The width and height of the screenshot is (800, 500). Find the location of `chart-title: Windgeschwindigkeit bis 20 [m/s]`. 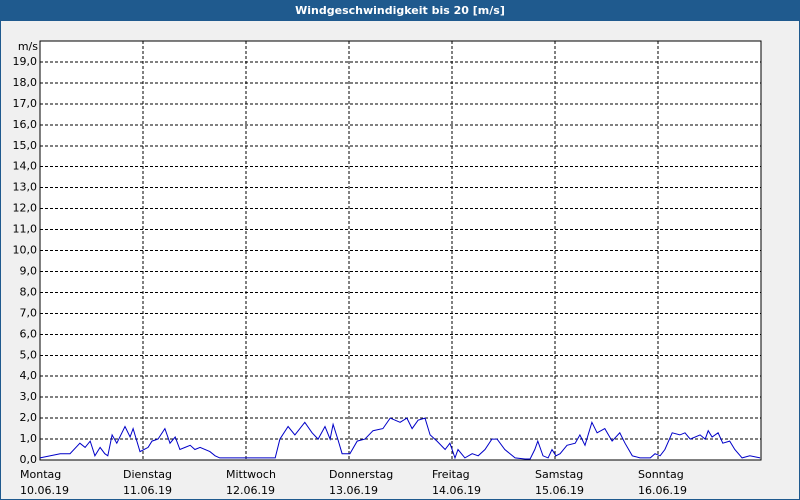

chart-title: Windgeschwindigkeit bis 20 [m/s] is located at coordinates (400, 10).